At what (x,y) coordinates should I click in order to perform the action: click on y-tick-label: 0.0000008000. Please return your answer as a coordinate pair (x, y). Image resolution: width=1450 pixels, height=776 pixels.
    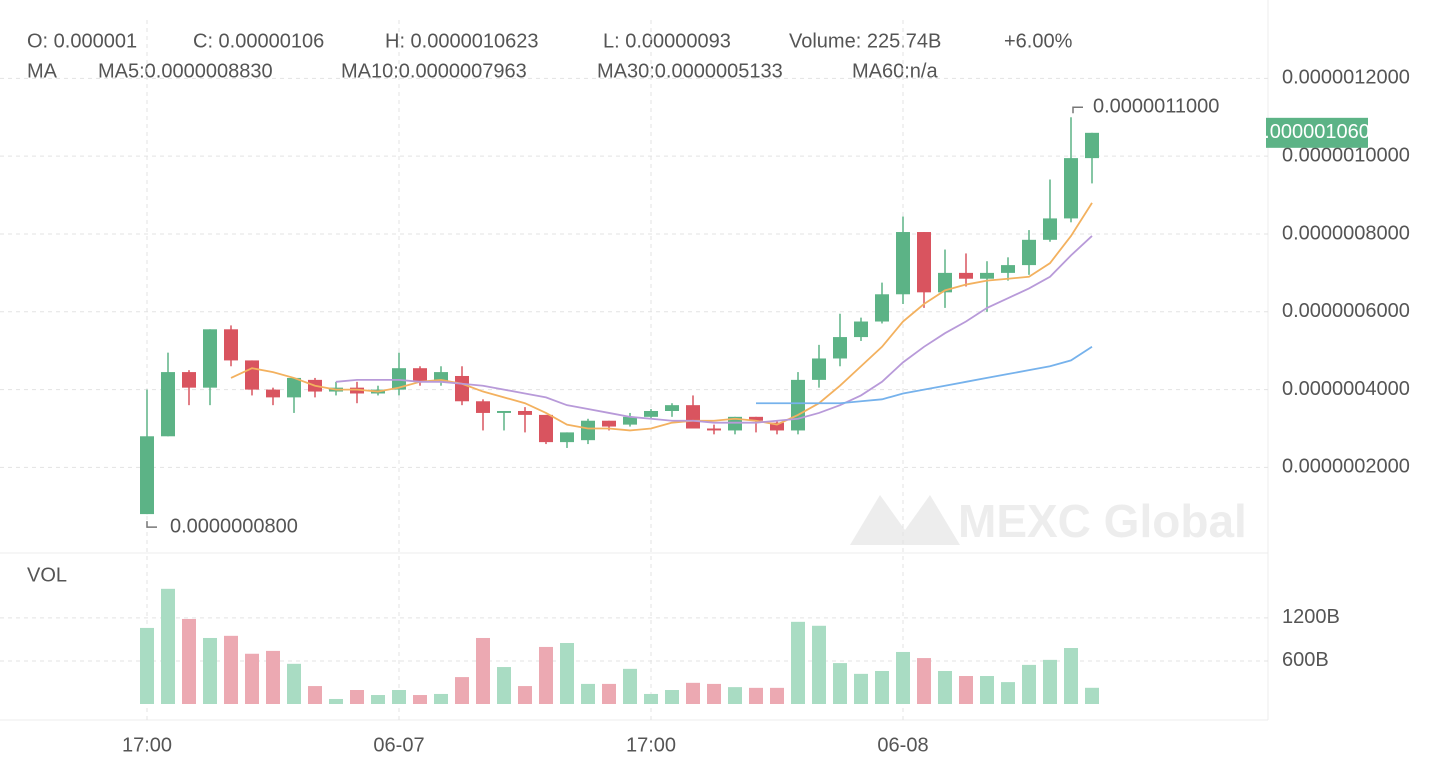
    Looking at the image, I should click on (1346, 233).